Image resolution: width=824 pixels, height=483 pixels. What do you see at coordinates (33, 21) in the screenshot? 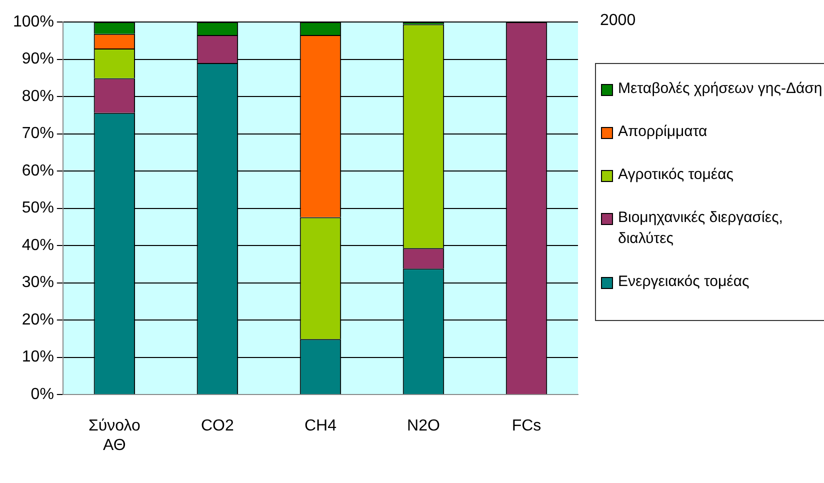
I see `y-tick-label: 100%` at bounding box center [33, 21].